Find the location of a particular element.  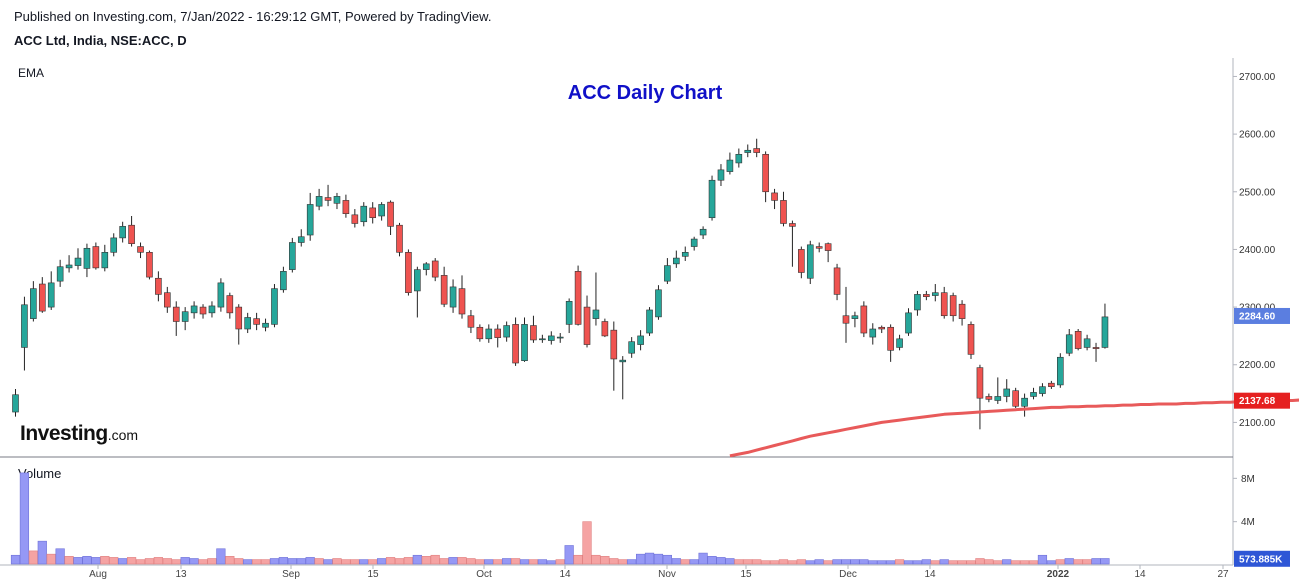

volume-series is located at coordinates (560, 518).